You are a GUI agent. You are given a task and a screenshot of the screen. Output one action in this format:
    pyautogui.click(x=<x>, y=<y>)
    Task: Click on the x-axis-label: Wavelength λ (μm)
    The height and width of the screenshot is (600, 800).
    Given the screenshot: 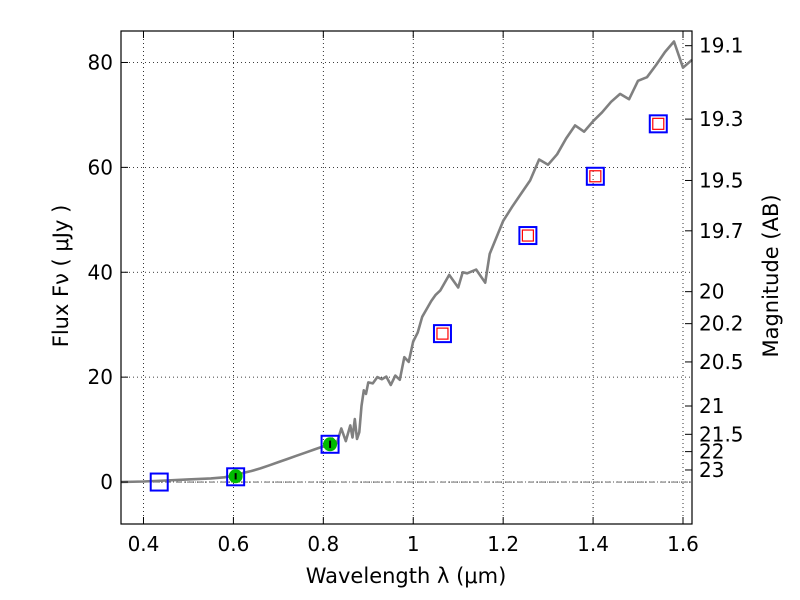 What is the action you would take?
    pyautogui.click(x=406, y=576)
    